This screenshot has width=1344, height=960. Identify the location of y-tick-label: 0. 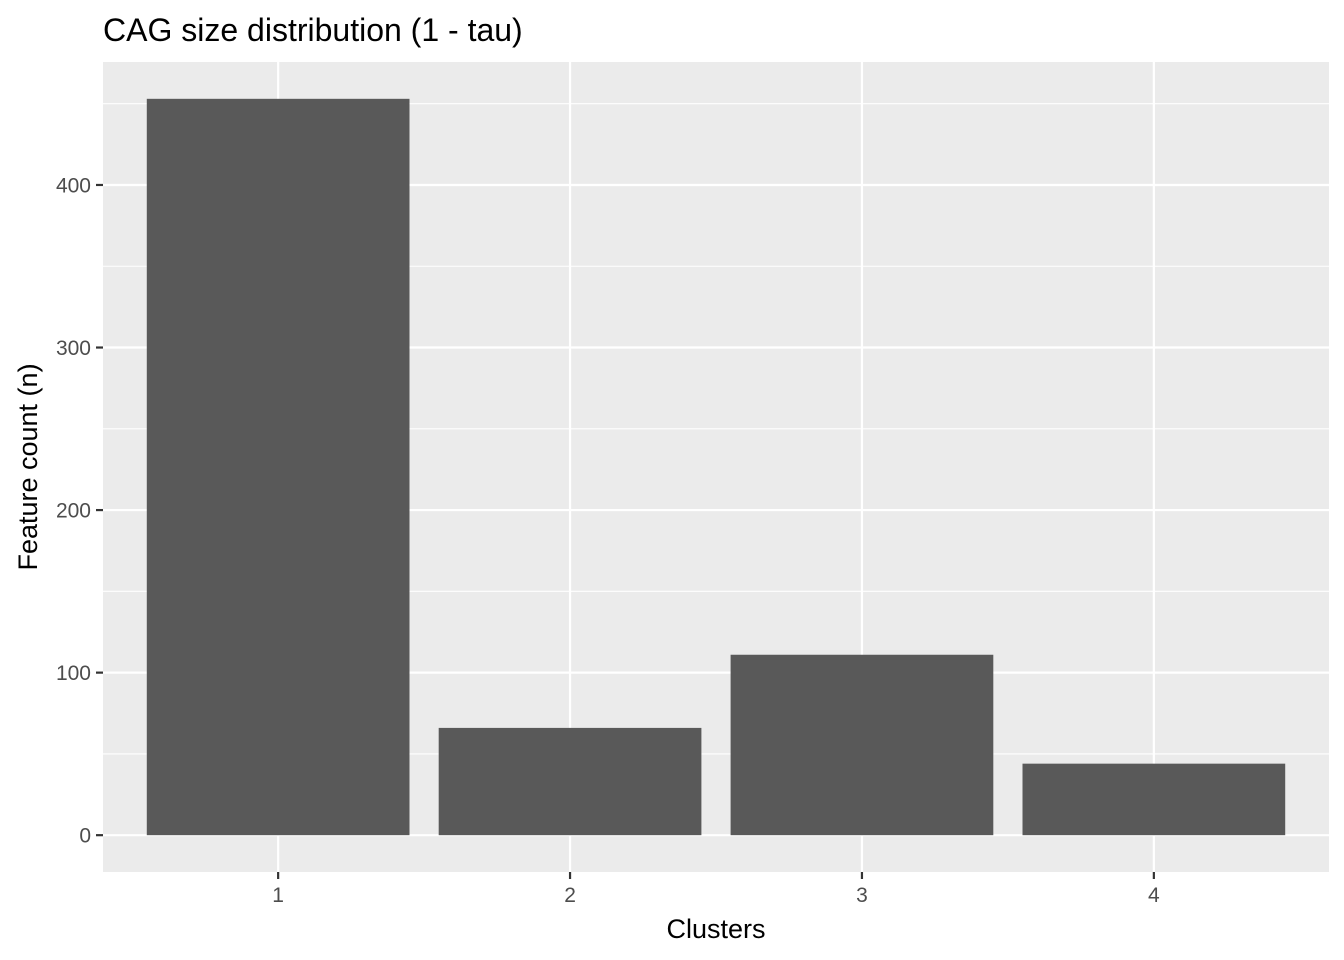
(85, 836).